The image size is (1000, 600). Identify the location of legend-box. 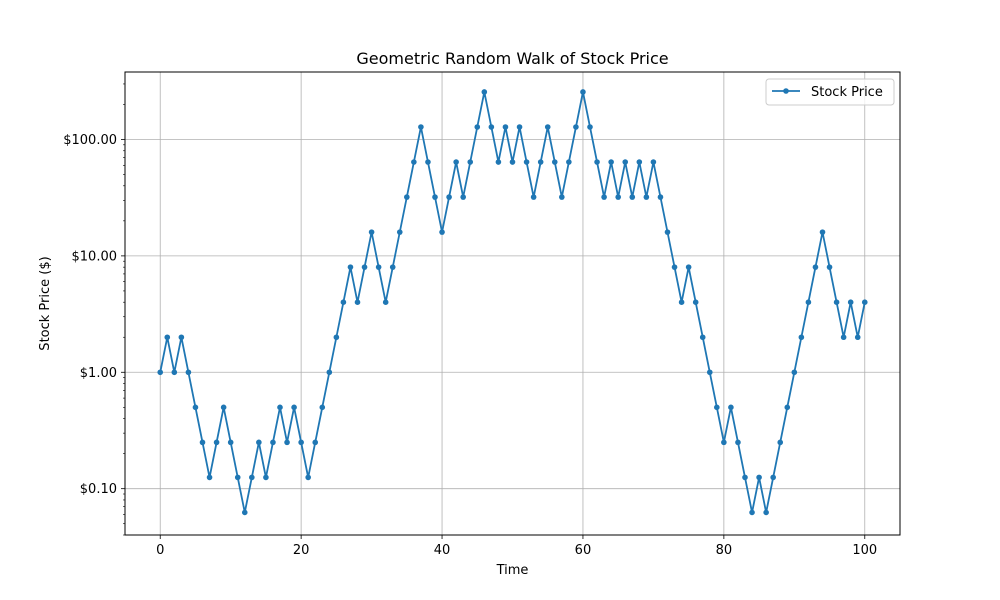
(830, 92).